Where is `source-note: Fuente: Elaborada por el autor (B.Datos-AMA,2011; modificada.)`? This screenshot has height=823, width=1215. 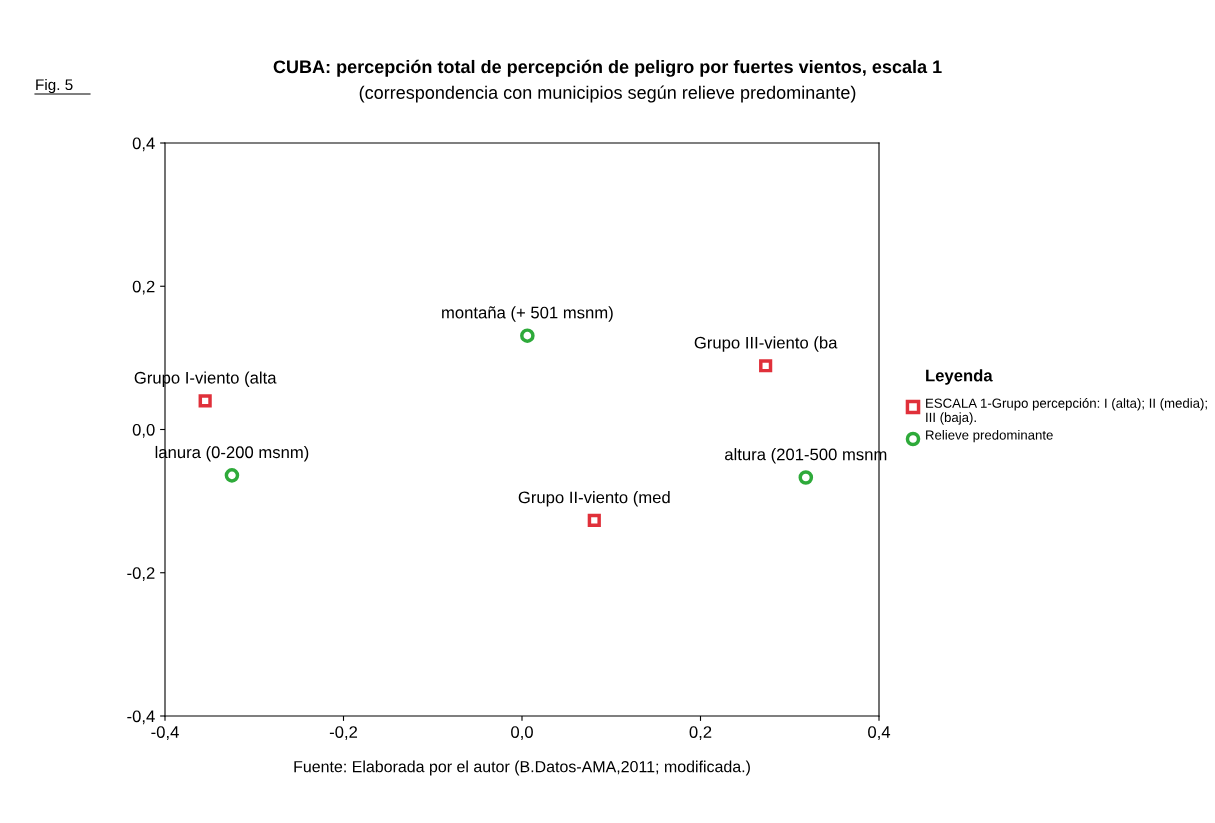
source-note: Fuente: Elaborada por el autor (B.Datos-AMA,2011; modificada.) is located at coordinates (522, 768).